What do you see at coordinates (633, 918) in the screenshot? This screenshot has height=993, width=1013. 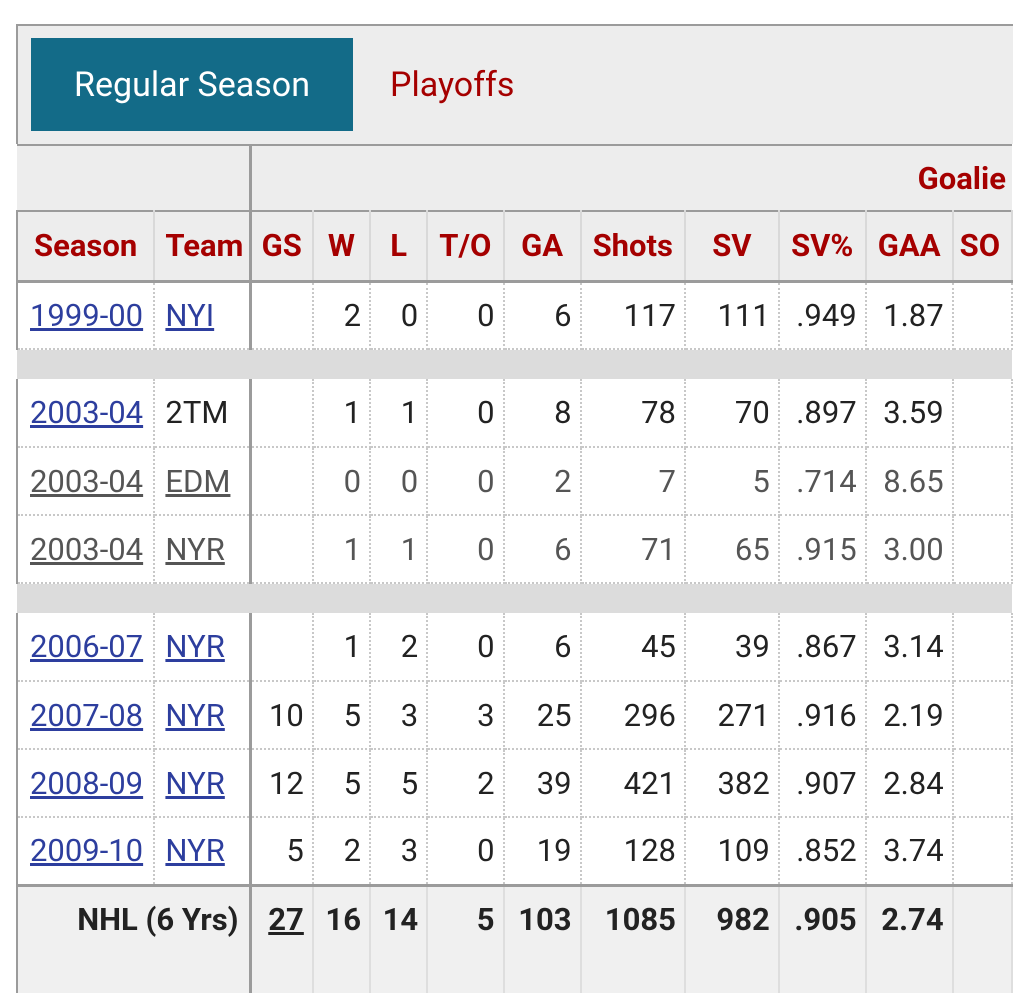 I see `total-shots: 1085` at bounding box center [633, 918].